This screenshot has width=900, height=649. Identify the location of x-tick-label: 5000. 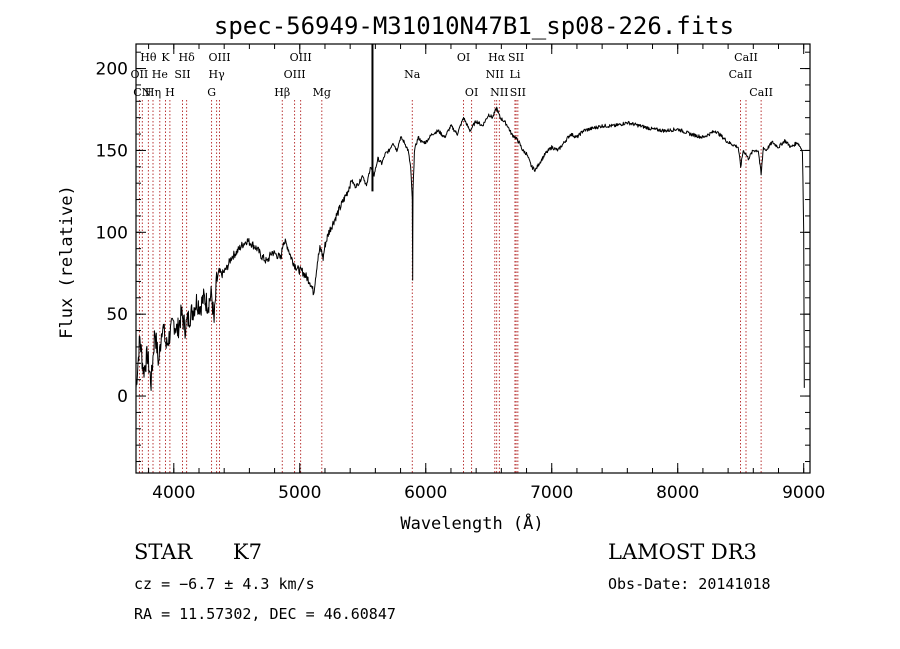
(299, 493).